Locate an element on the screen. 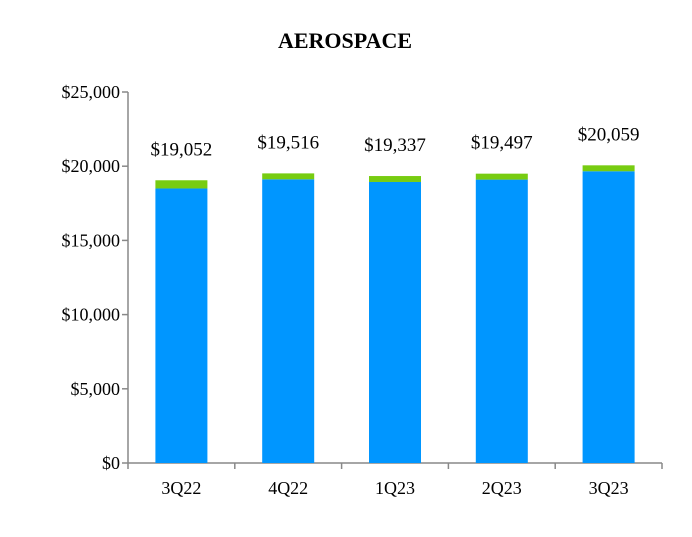 The height and width of the screenshot is (537, 692). y-tick-label: $15,000 is located at coordinates (91, 240).